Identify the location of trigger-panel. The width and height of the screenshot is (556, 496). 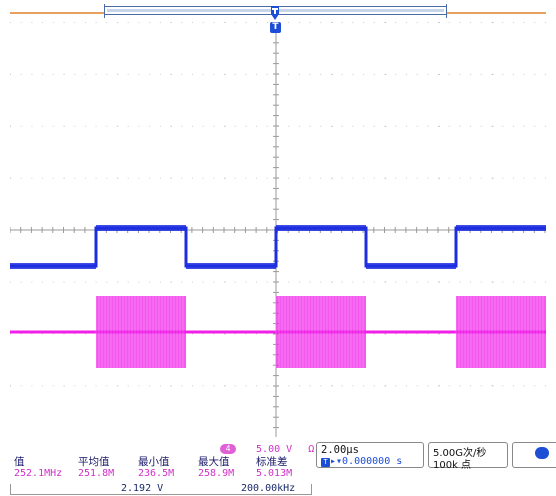
(534, 455).